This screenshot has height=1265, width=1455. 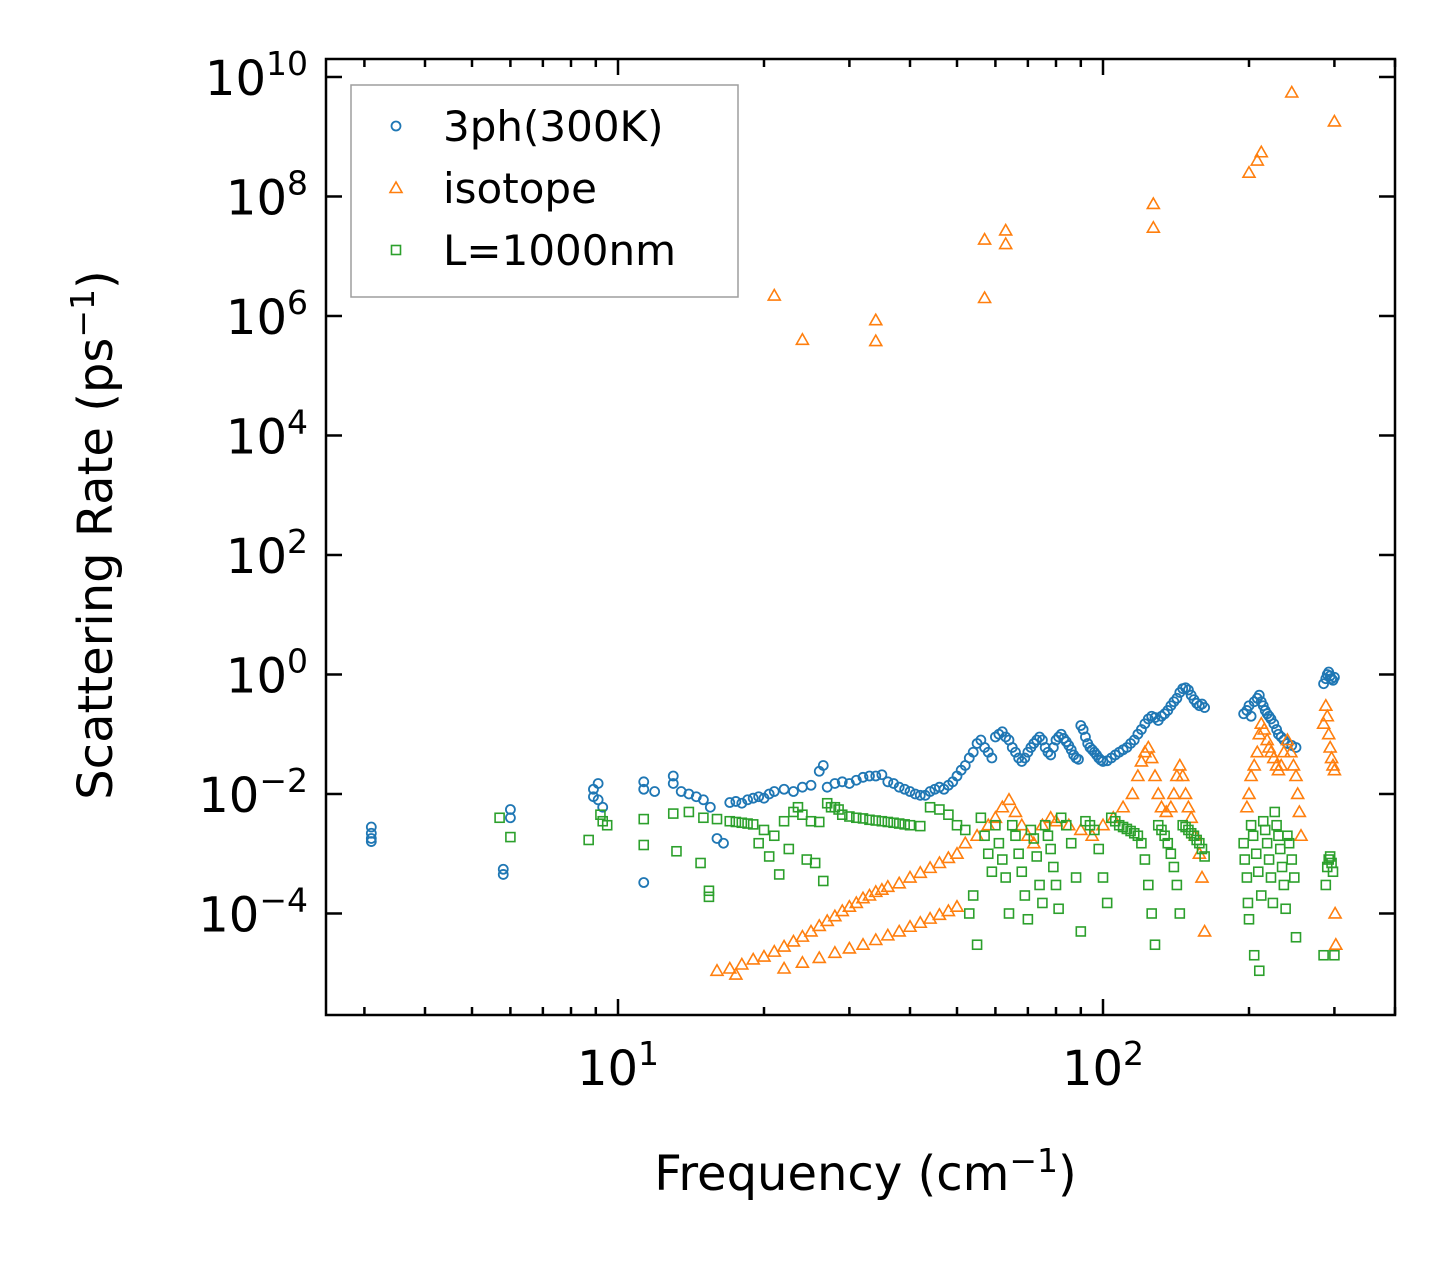 What do you see at coordinates (267, 314) in the screenshot?
I see `y-tick-label: 10⁶` at bounding box center [267, 314].